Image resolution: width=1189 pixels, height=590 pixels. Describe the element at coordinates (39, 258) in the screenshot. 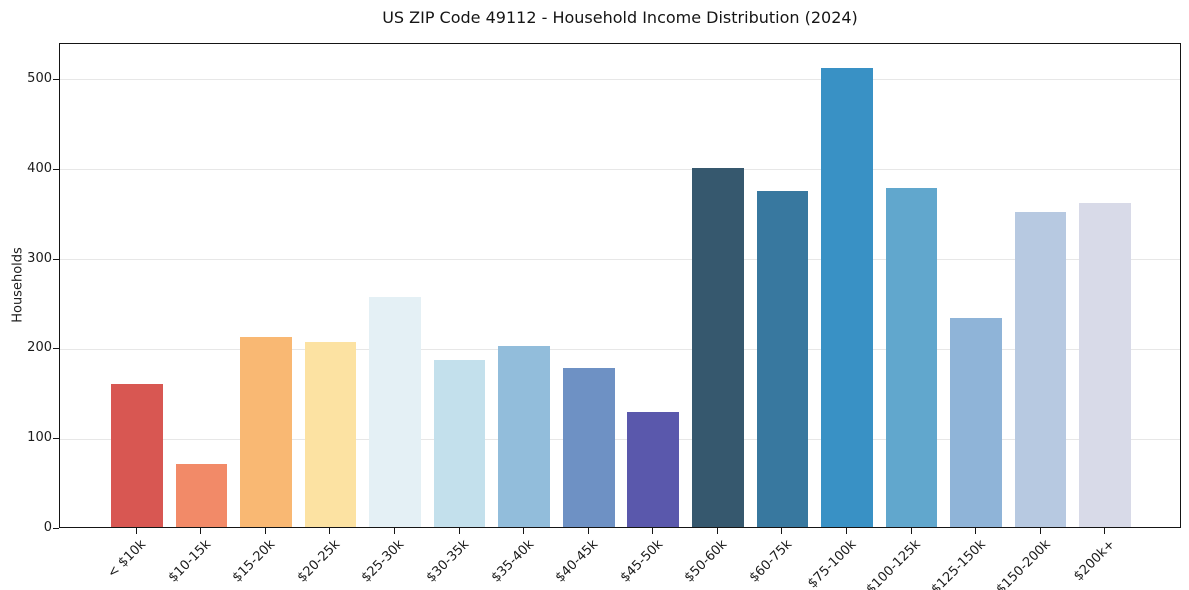

I see `y-tick-label-300: 300` at that location.